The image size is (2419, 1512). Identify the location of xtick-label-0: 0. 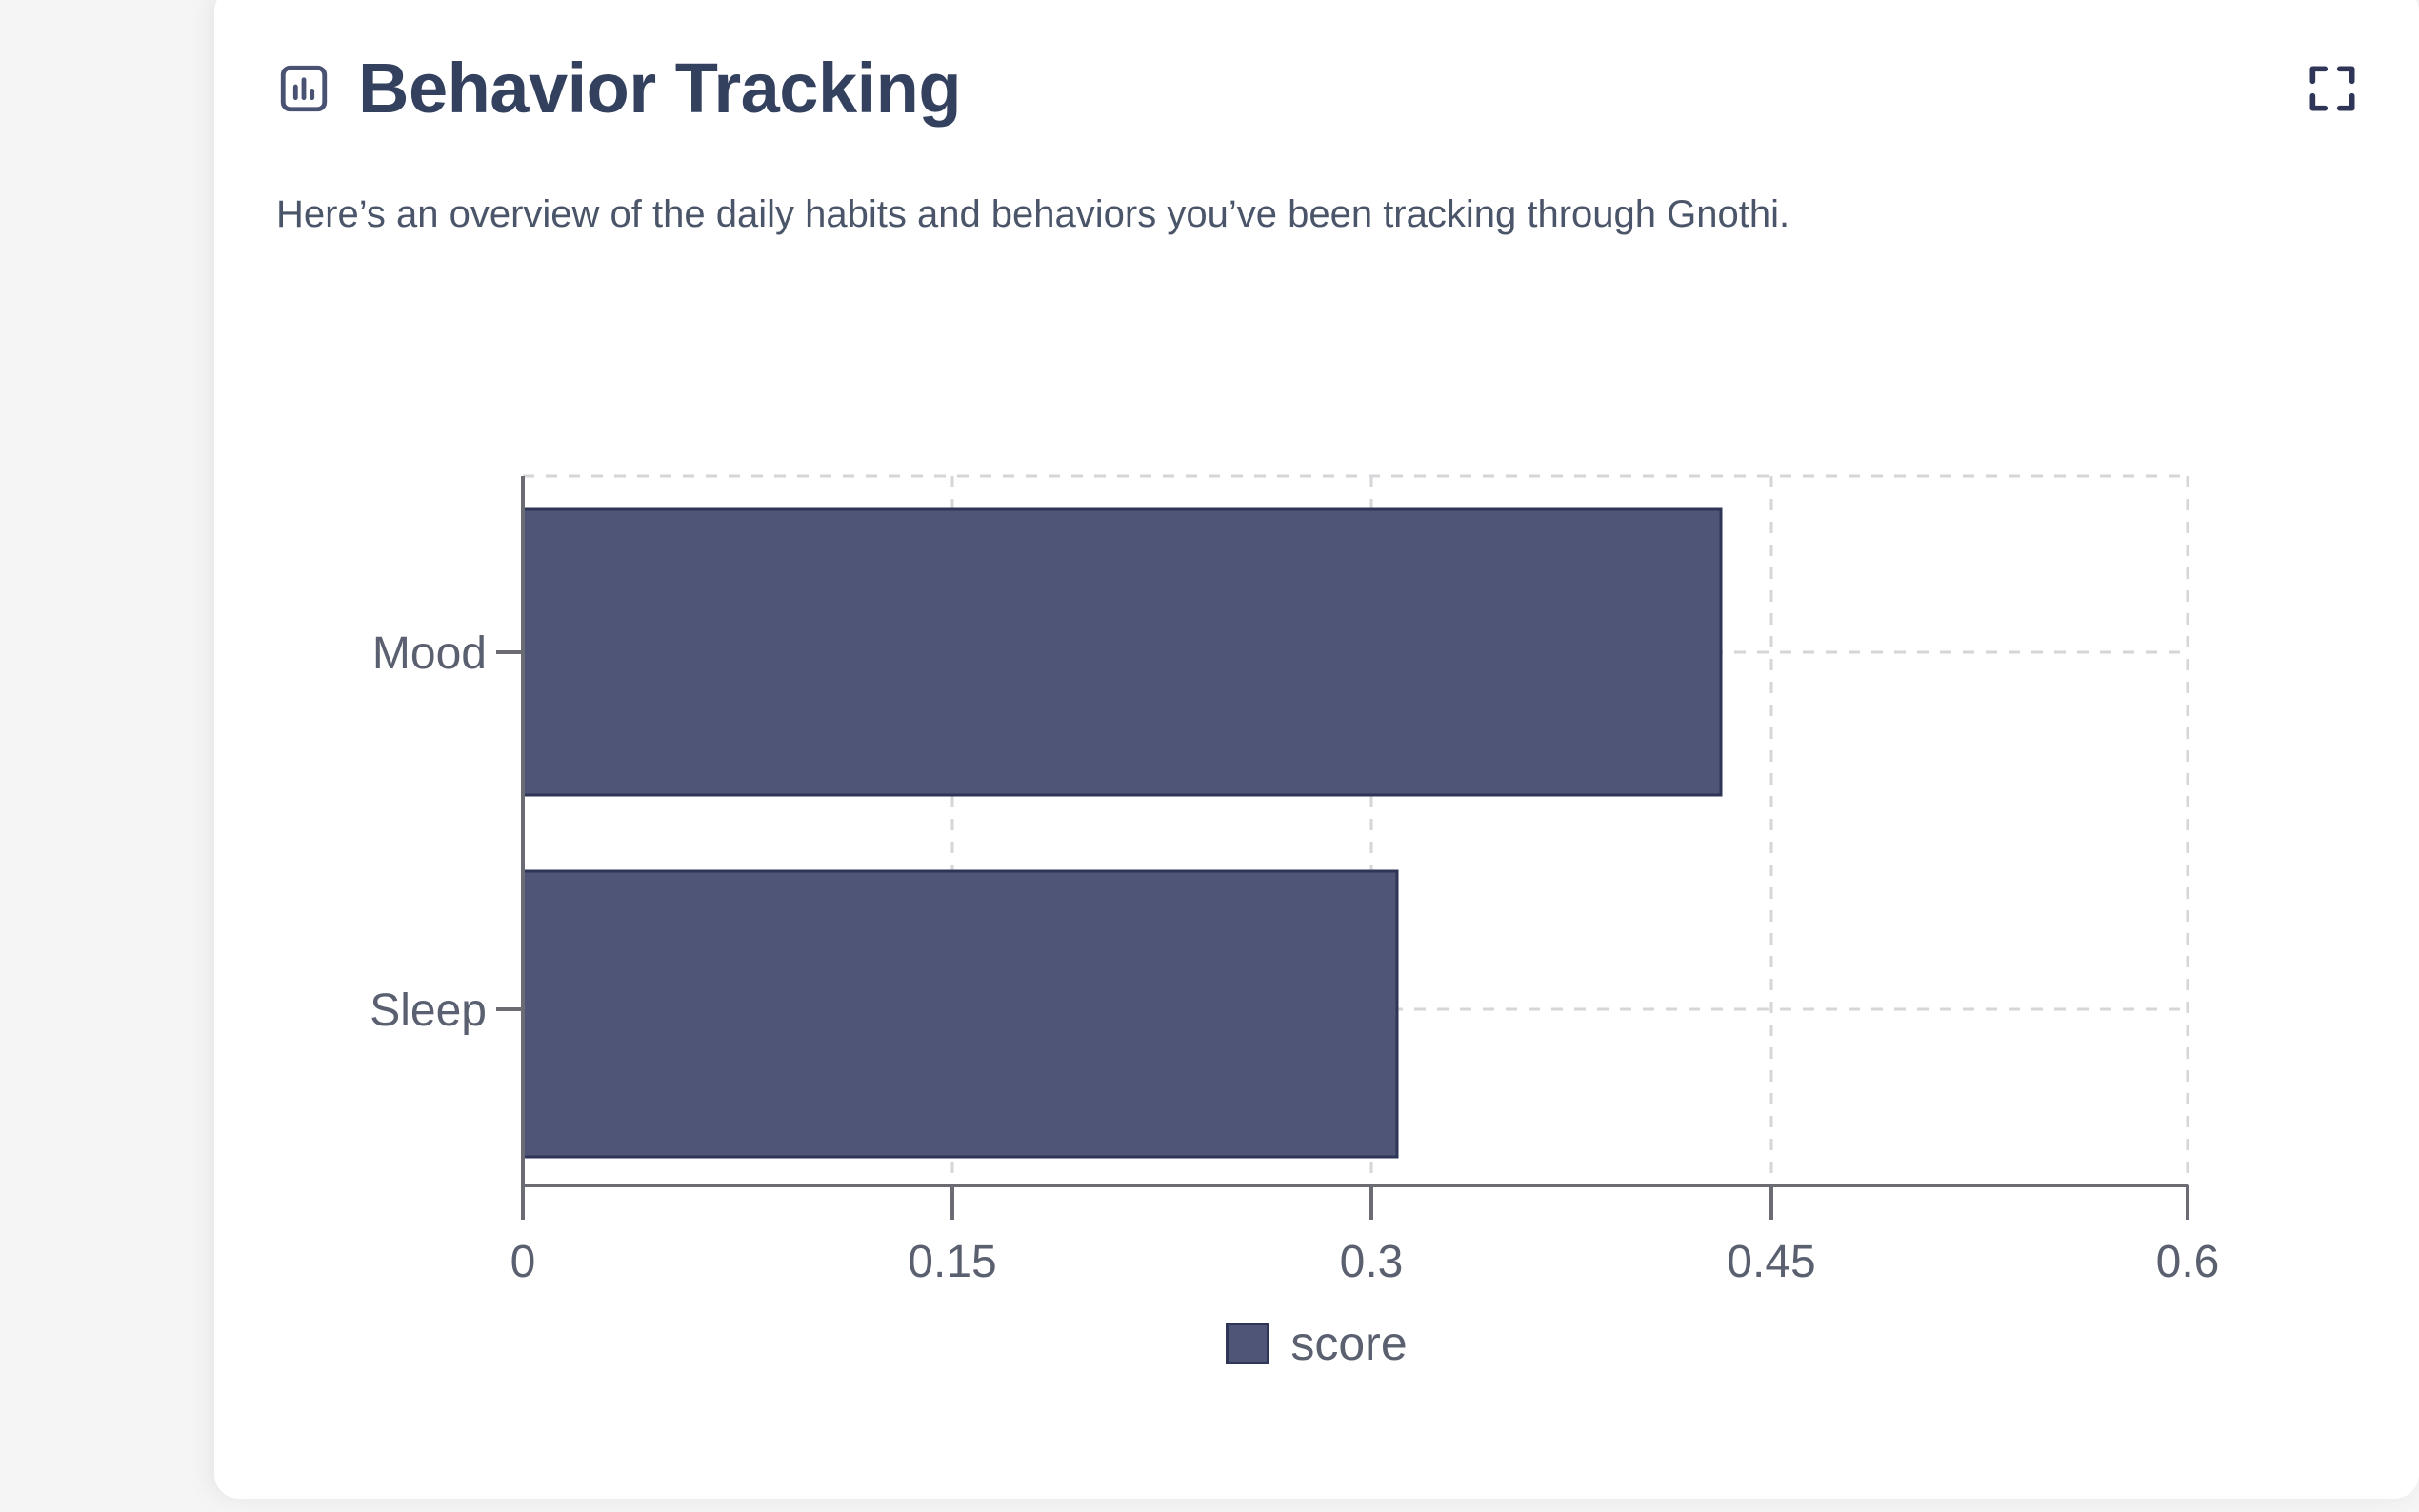
(523, 1262).